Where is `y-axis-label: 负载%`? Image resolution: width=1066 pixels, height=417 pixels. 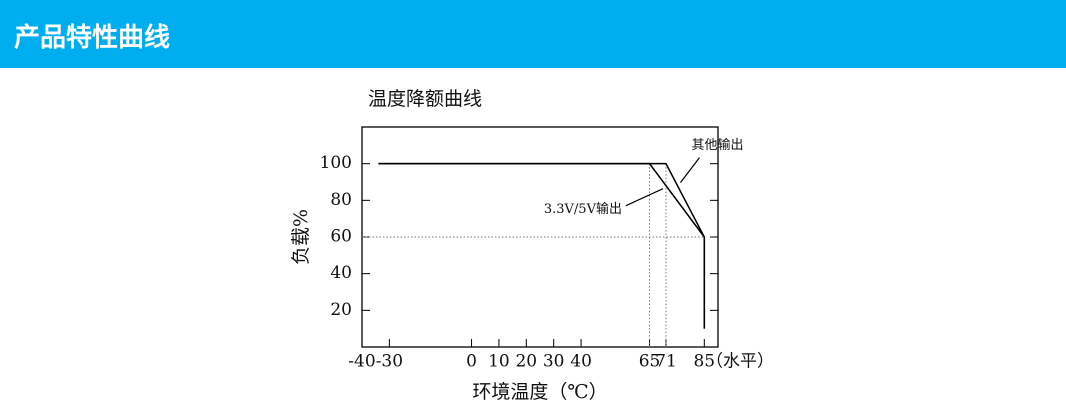 y-axis-label: 负载% is located at coordinates (301, 237).